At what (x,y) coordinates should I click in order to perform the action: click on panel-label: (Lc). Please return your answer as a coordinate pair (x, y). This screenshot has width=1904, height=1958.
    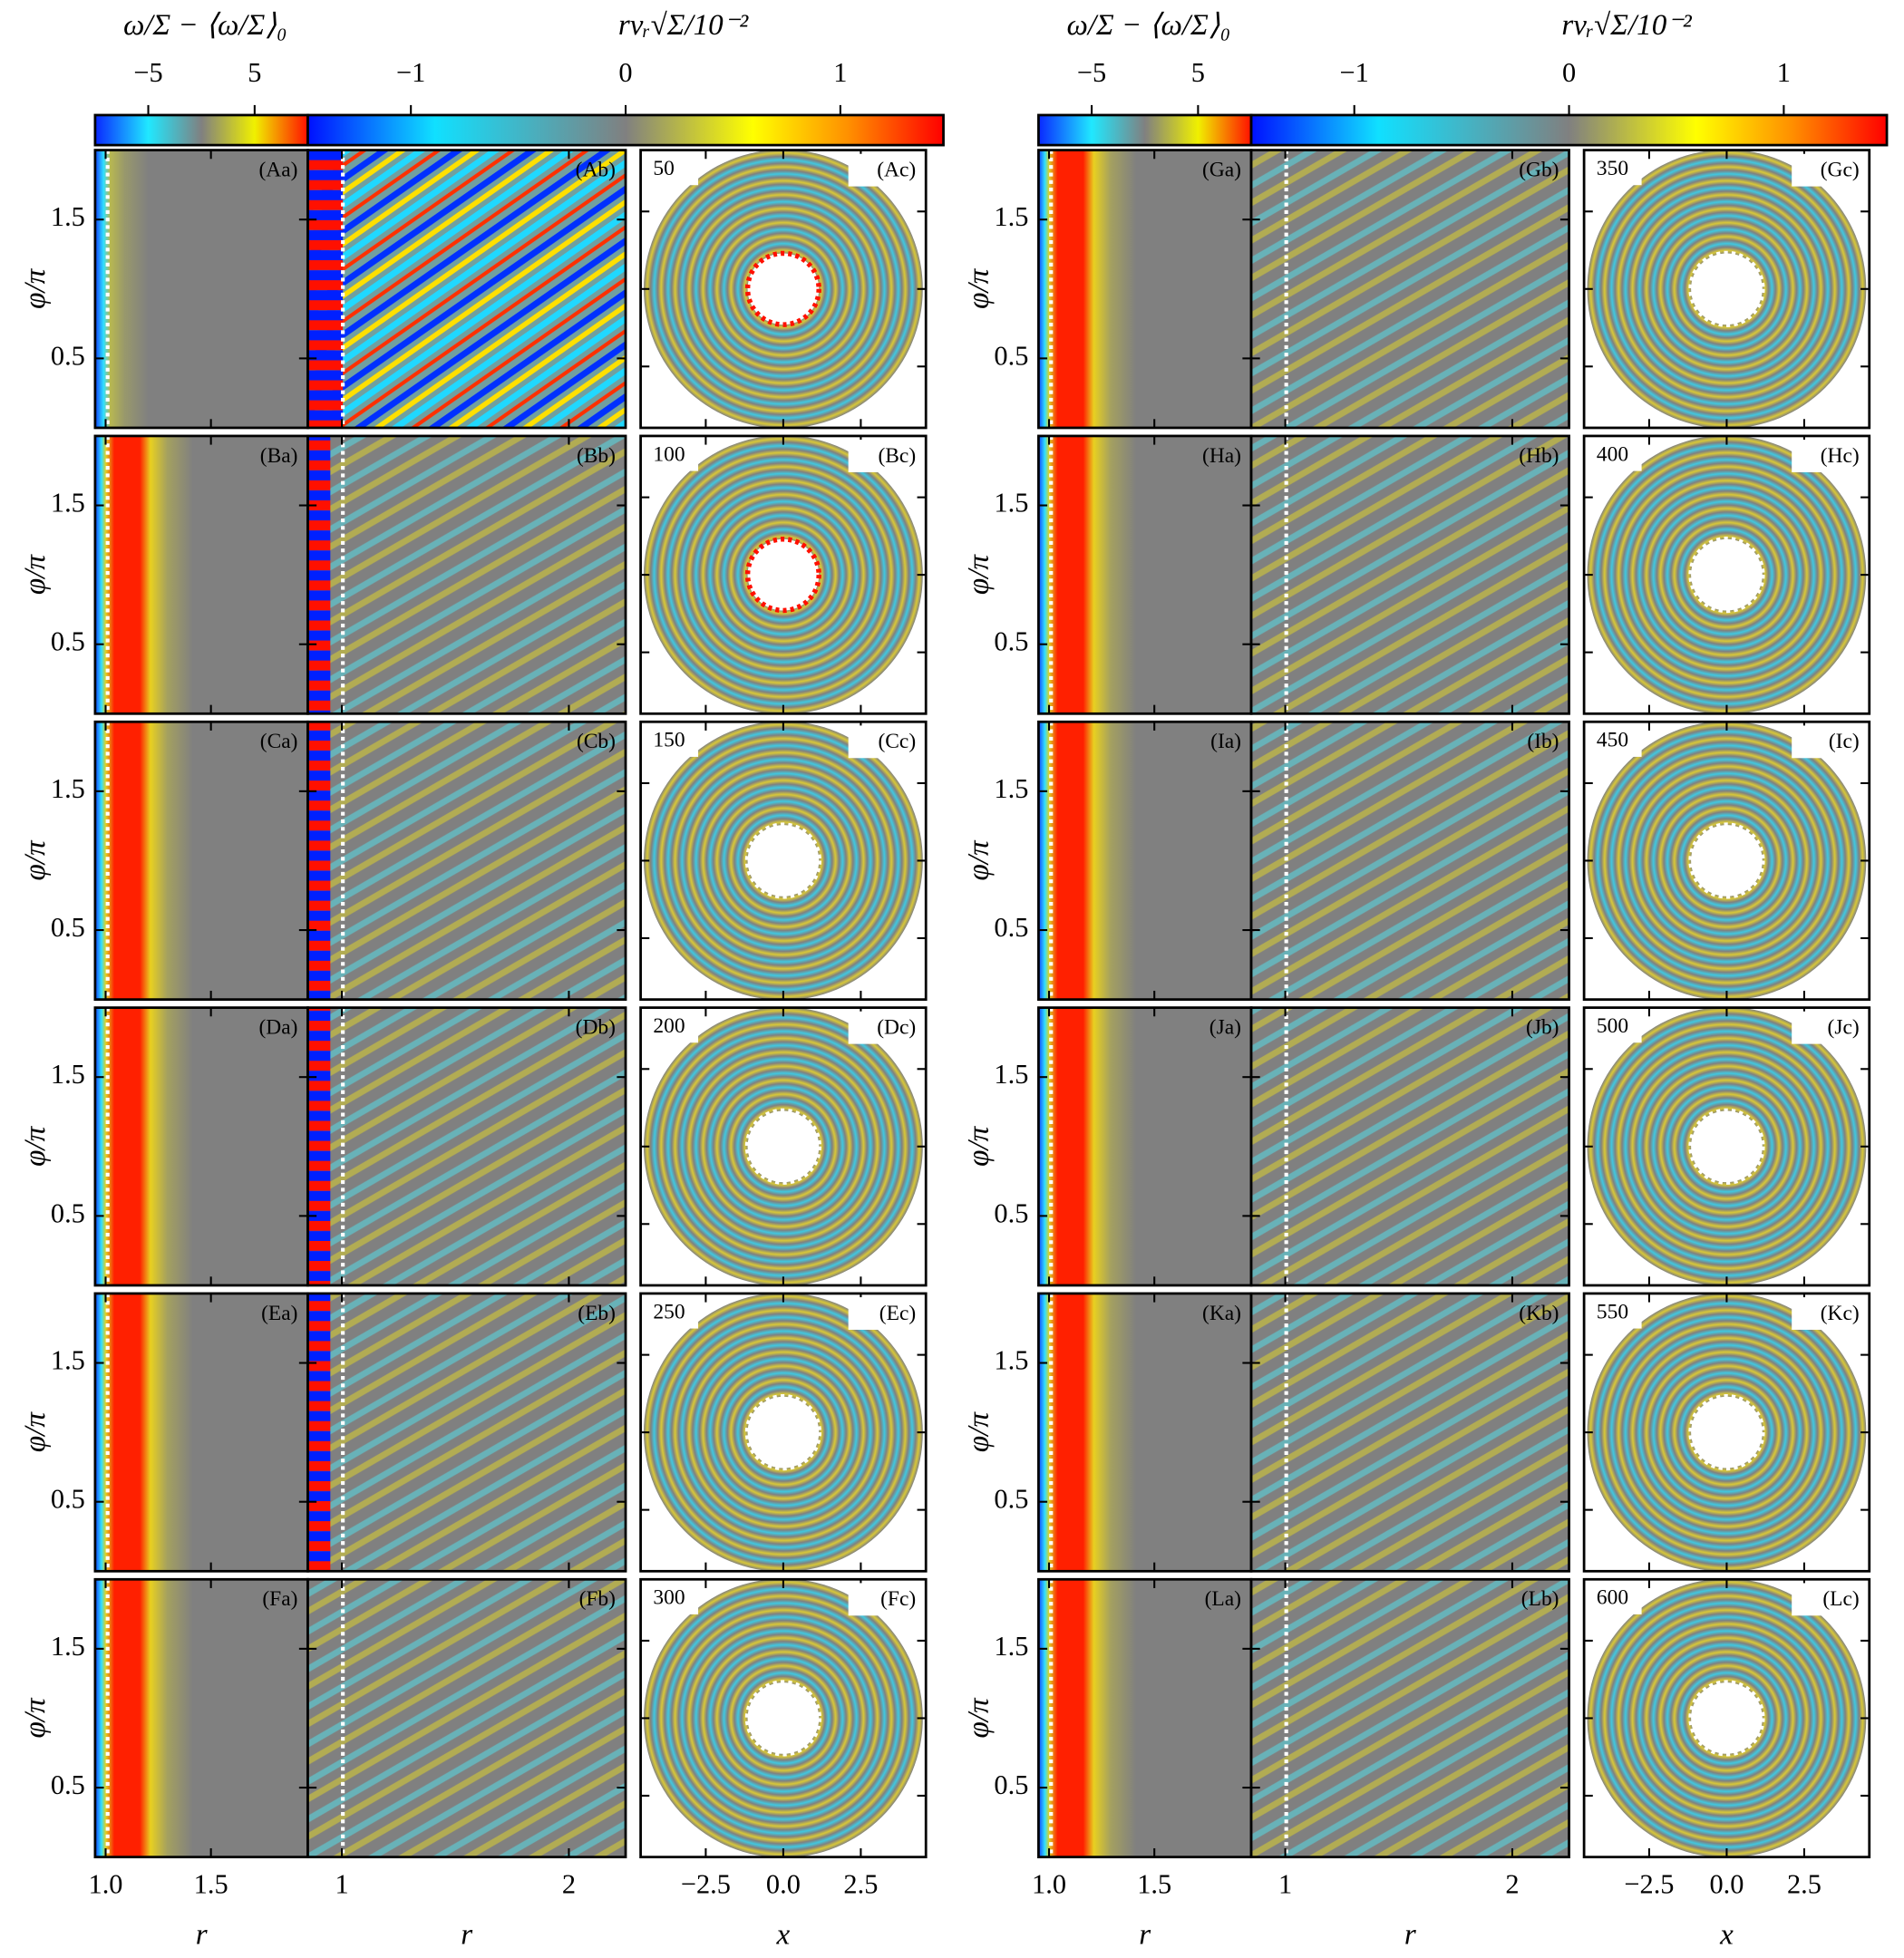
    Looking at the image, I should click on (1840, 1599).